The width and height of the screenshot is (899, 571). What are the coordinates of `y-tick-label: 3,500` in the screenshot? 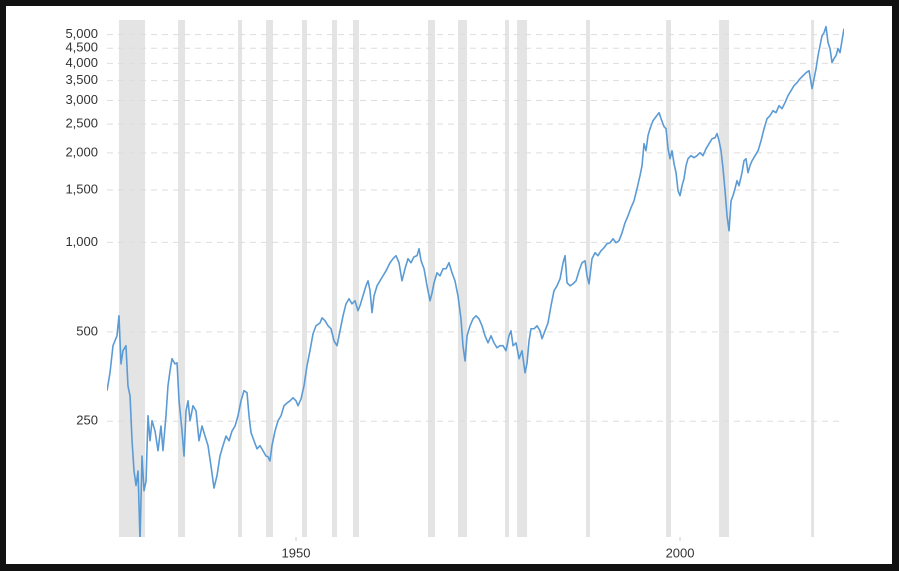 It's located at (81, 79).